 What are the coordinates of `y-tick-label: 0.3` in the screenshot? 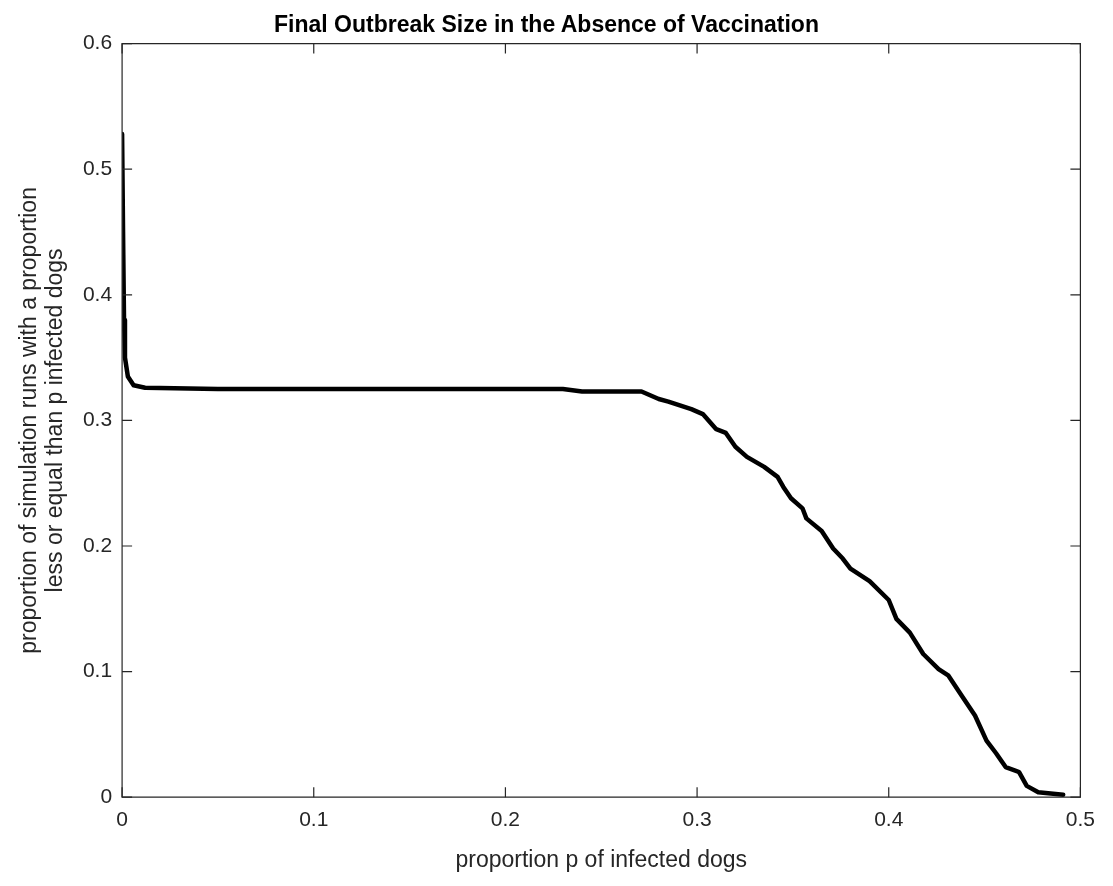 It's located at (97, 419).